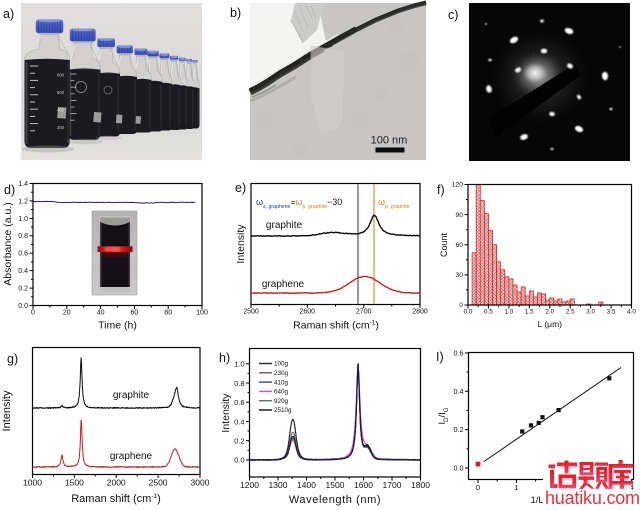 The width and height of the screenshot is (640, 510). Describe the element at coordinates (459, 215) in the screenshot. I see `svg-text: 90` at that location.